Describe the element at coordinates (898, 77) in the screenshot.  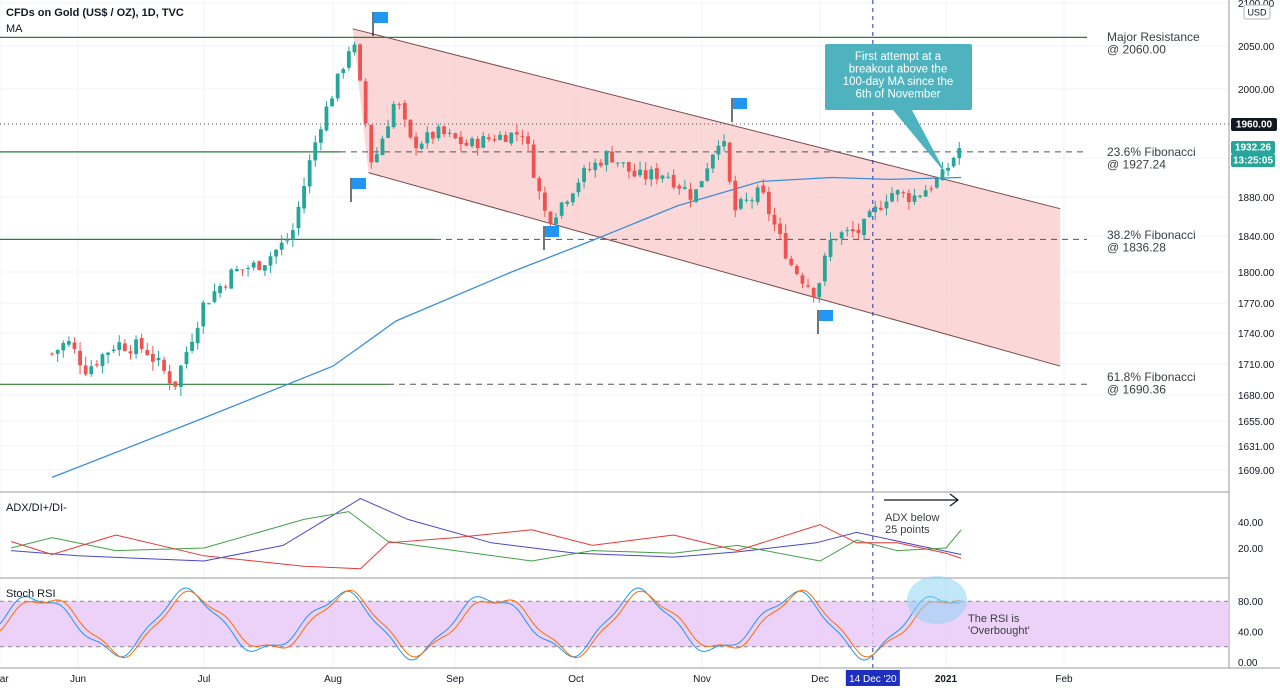
I see `callout-box` at that location.